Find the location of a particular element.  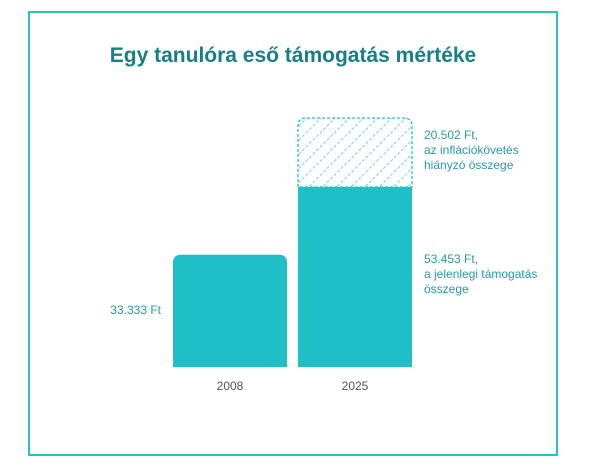

x-tick-label: 2008 is located at coordinates (230, 386).